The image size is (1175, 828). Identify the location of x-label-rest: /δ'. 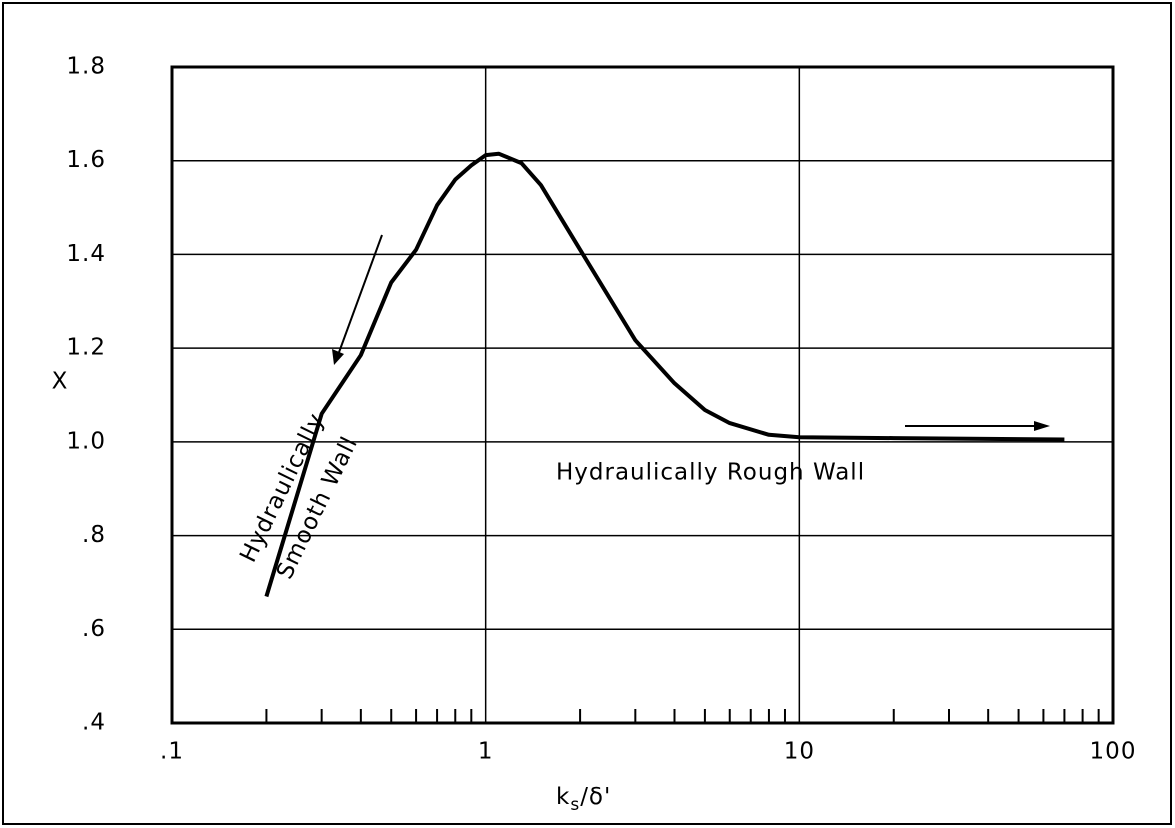
(595, 797).